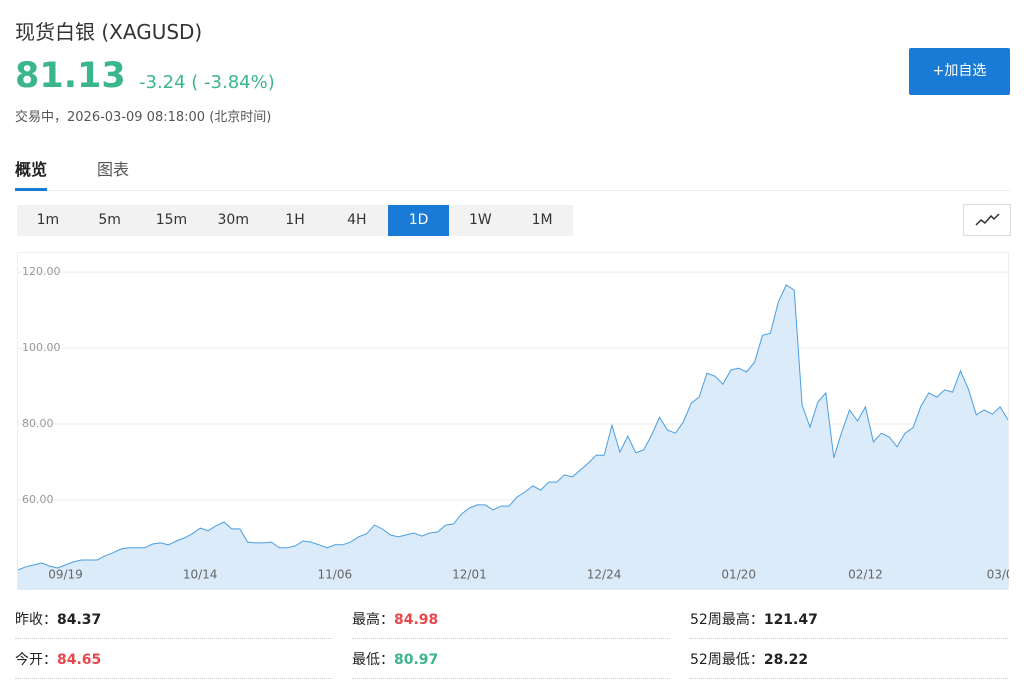 This screenshot has width=1024, height=694. What do you see at coordinates (480, 220) in the screenshot?
I see `interval-button: 1W` at bounding box center [480, 220].